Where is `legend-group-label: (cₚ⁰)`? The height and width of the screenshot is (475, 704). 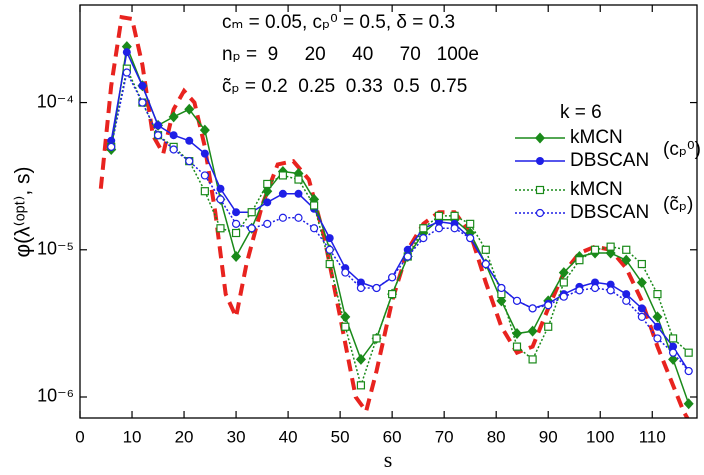
legend-group-label: (cₚ⁰) is located at coordinates (682, 149).